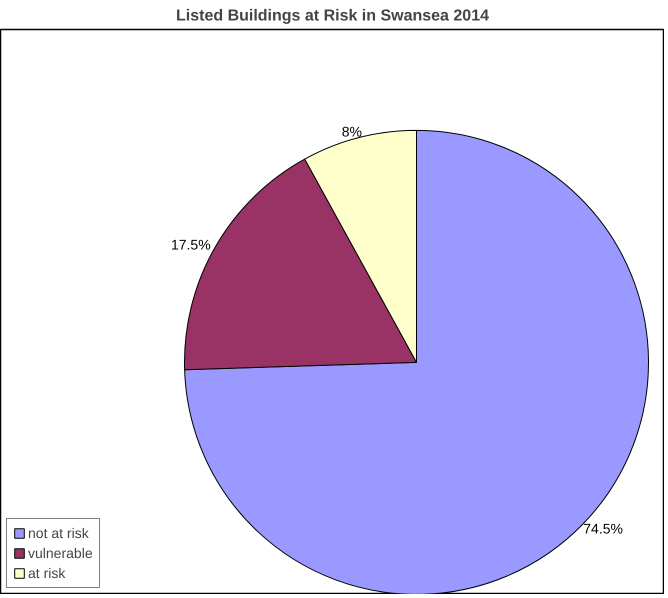  What do you see at coordinates (352, 132) in the screenshot?
I see `data-label: 8%` at bounding box center [352, 132].